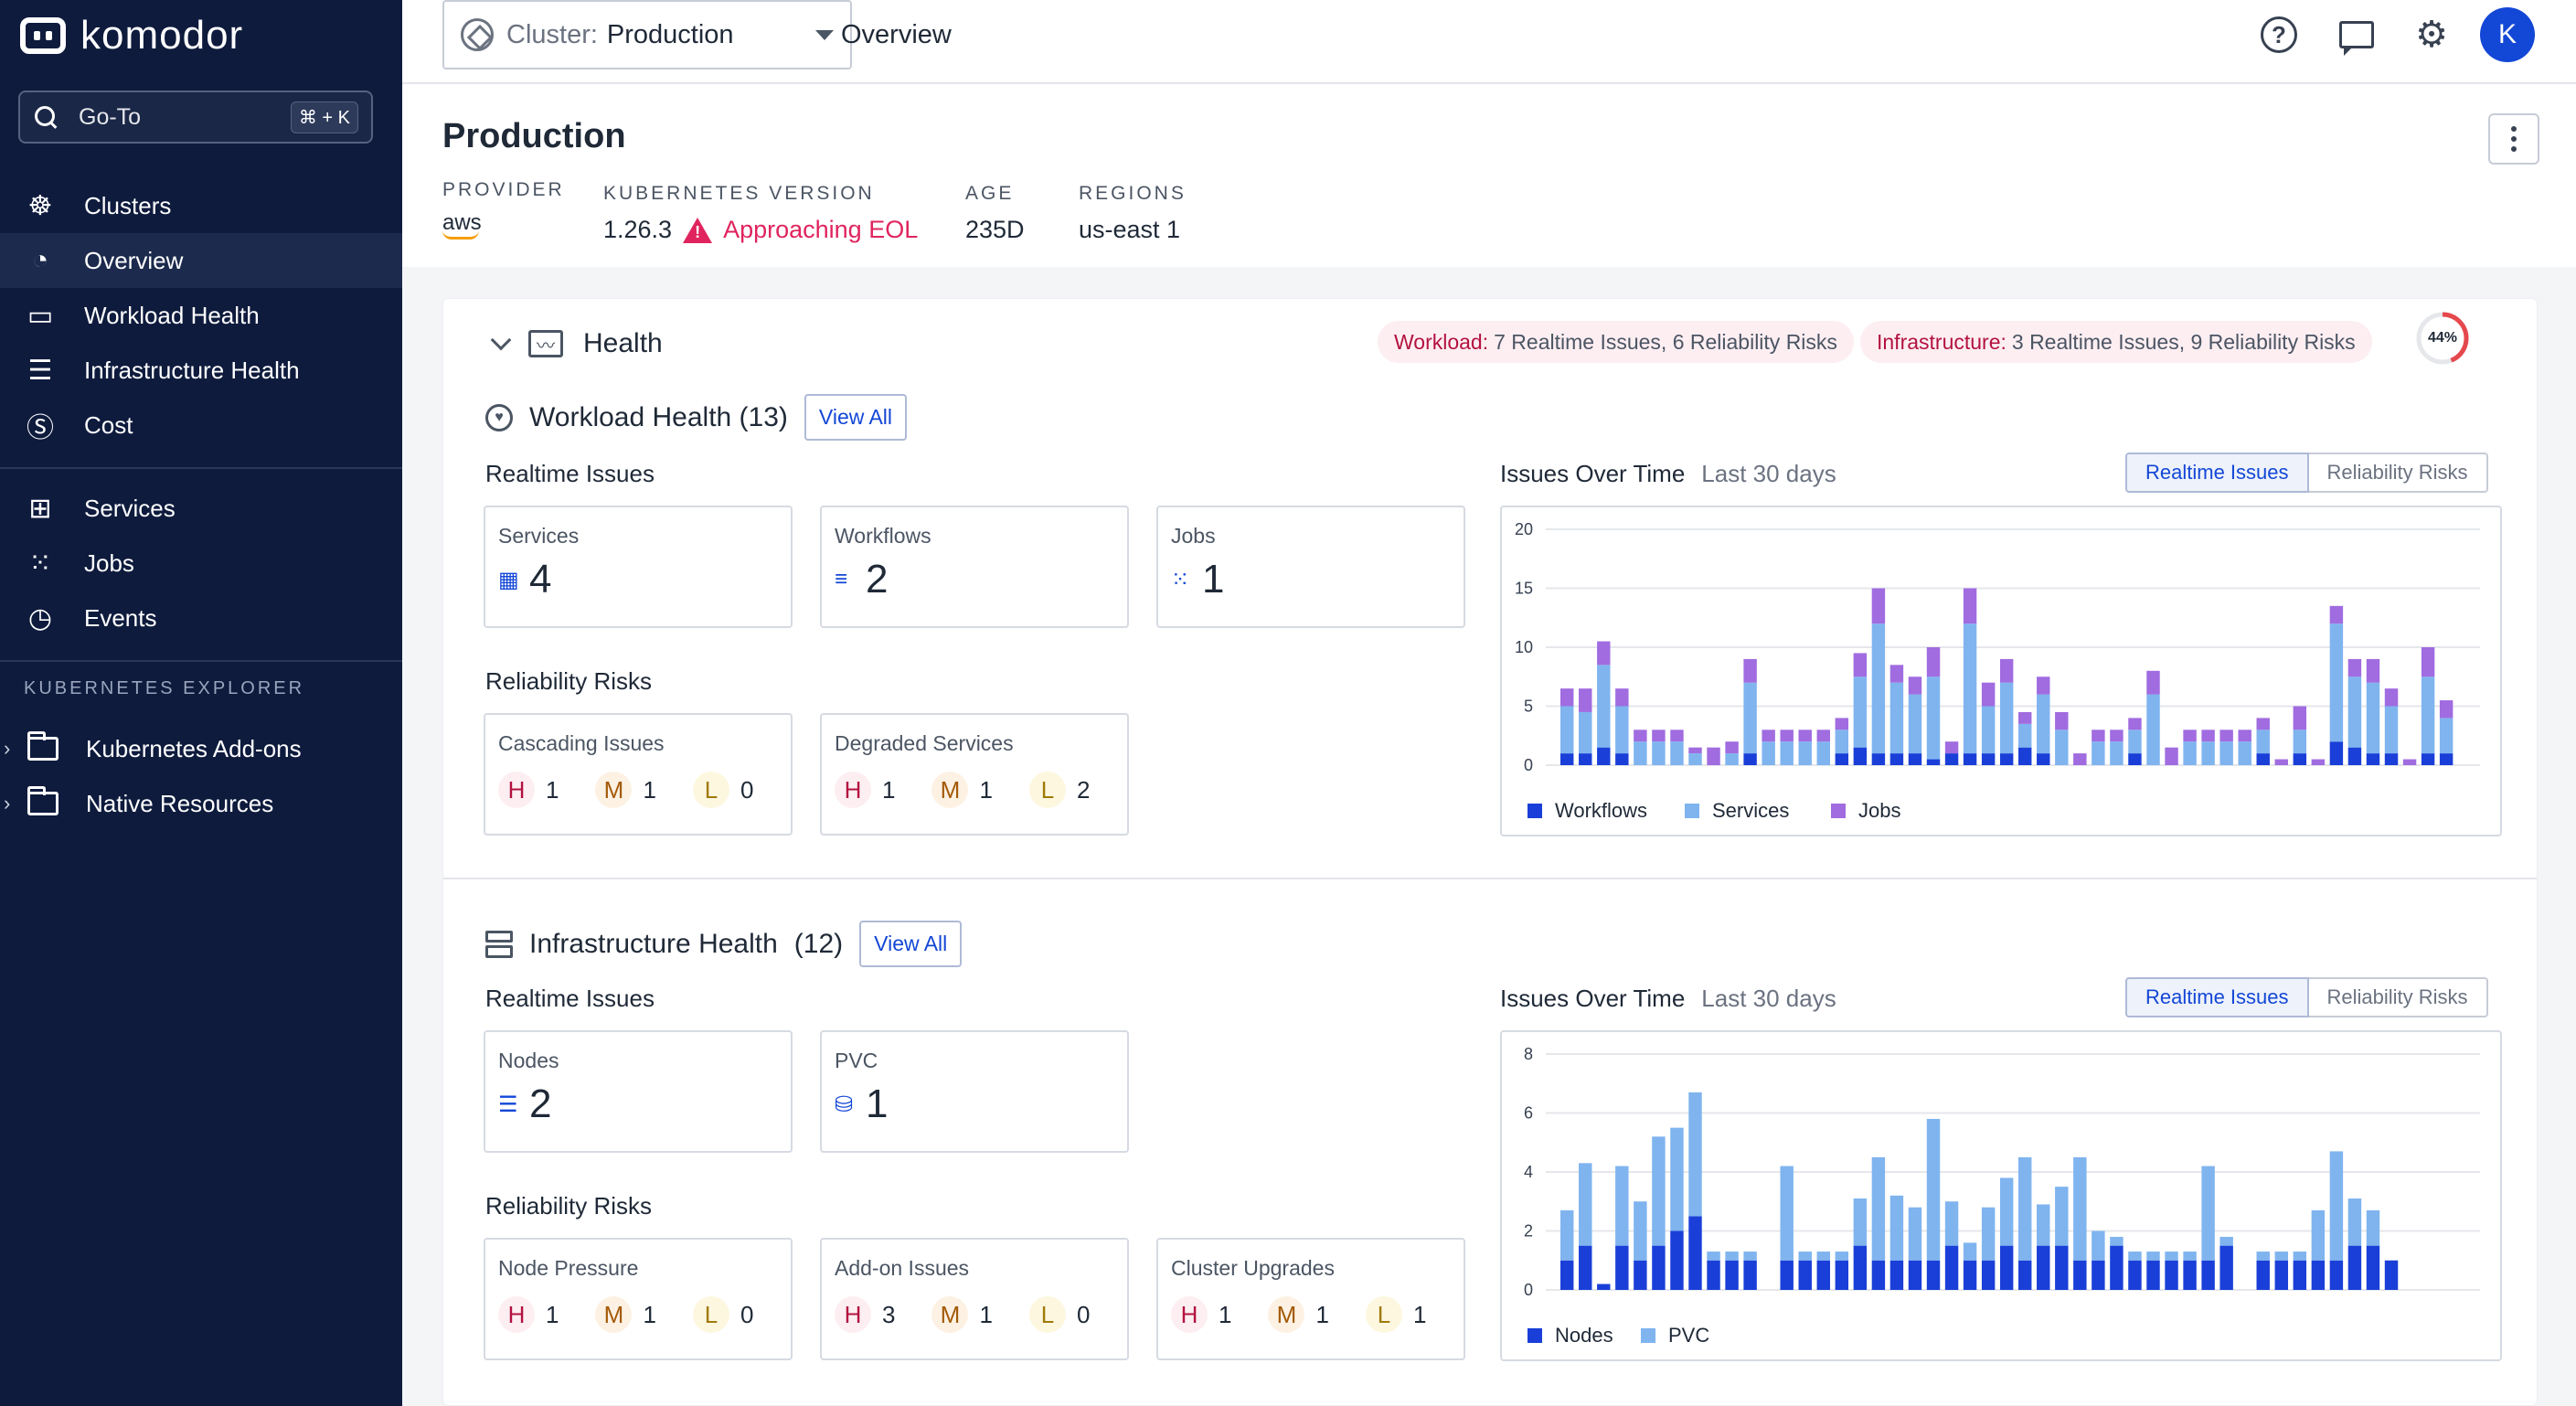  Describe the element at coordinates (46, 117) in the screenshot. I see `search-icon` at that location.